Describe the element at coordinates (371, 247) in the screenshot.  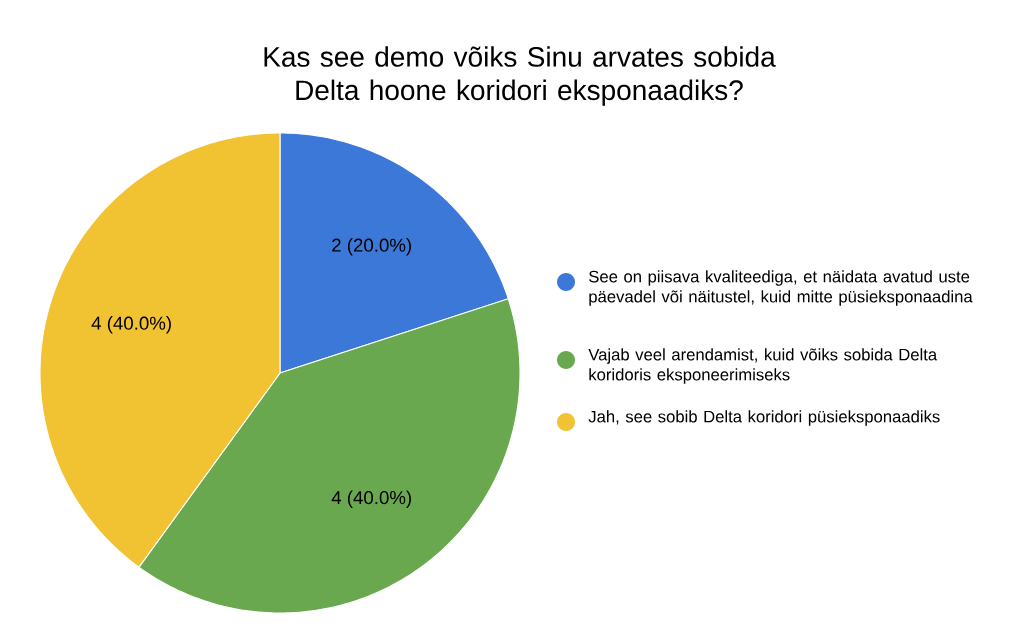
I see `data-label: 2 (20.0%)` at that location.